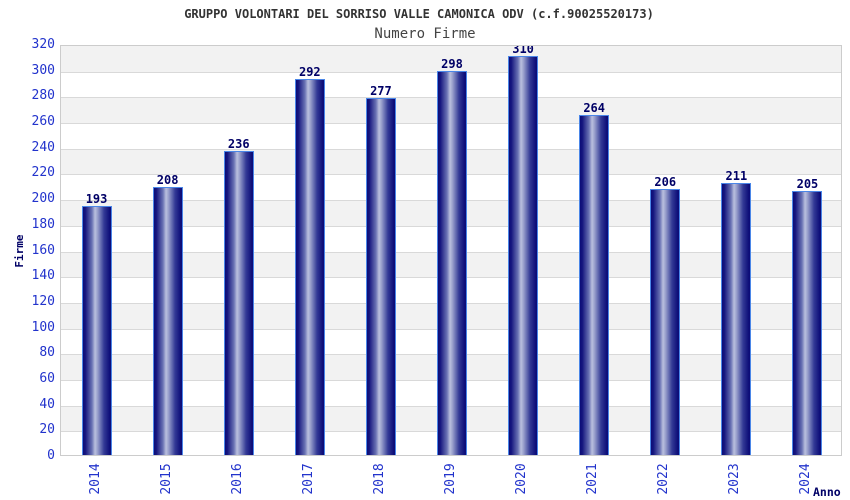  I want to click on y-axis-tick-label: 40, so click(47, 404).